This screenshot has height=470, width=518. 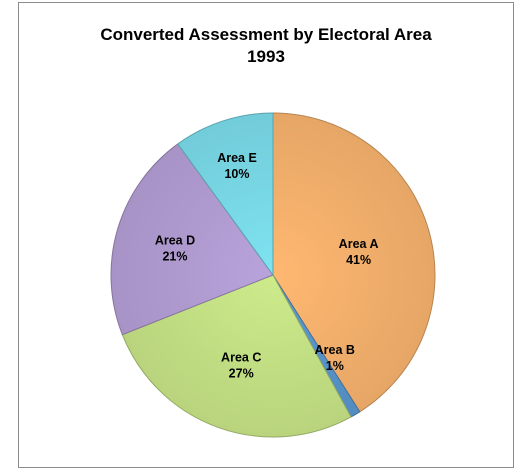 I want to click on slice-name-label: Area D, so click(x=175, y=241).